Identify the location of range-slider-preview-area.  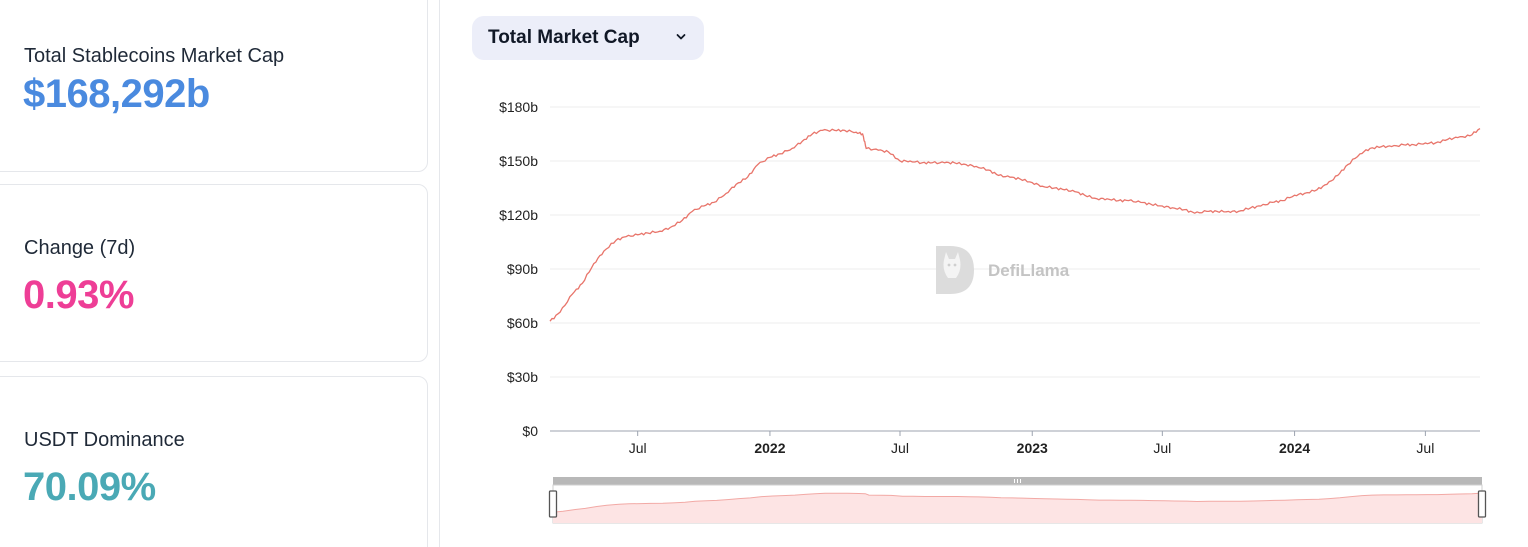
(1017, 508).